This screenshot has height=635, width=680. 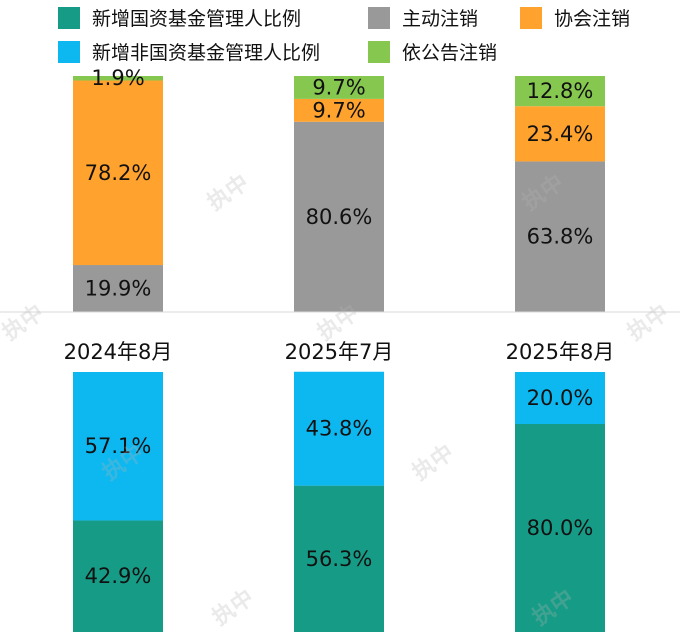 I want to click on top-data-label-3-2: 23.4%, so click(x=560, y=134).